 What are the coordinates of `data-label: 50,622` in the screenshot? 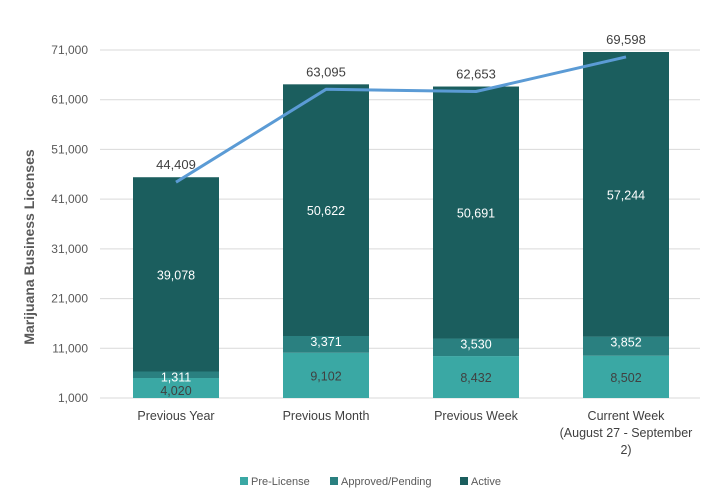 It's located at (326, 211).